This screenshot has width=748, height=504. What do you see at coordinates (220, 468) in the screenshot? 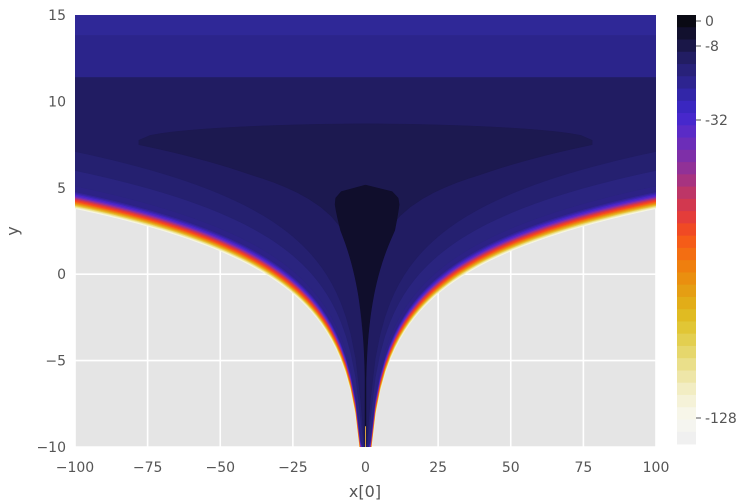
I see `x-tick-label: −50` at bounding box center [220, 468].